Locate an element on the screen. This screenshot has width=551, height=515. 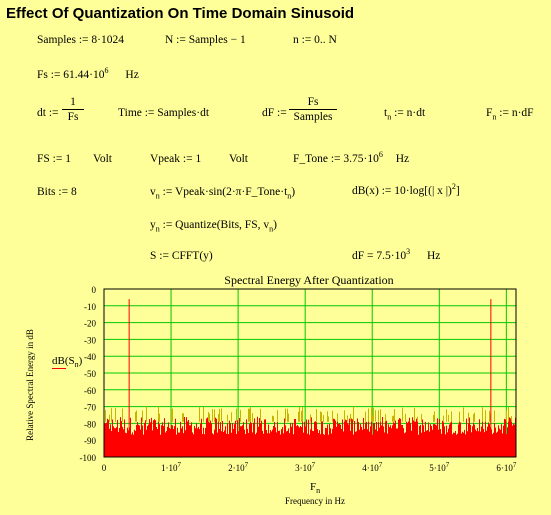
dt-fraction: 1 Fs is located at coordinates (73, 109).